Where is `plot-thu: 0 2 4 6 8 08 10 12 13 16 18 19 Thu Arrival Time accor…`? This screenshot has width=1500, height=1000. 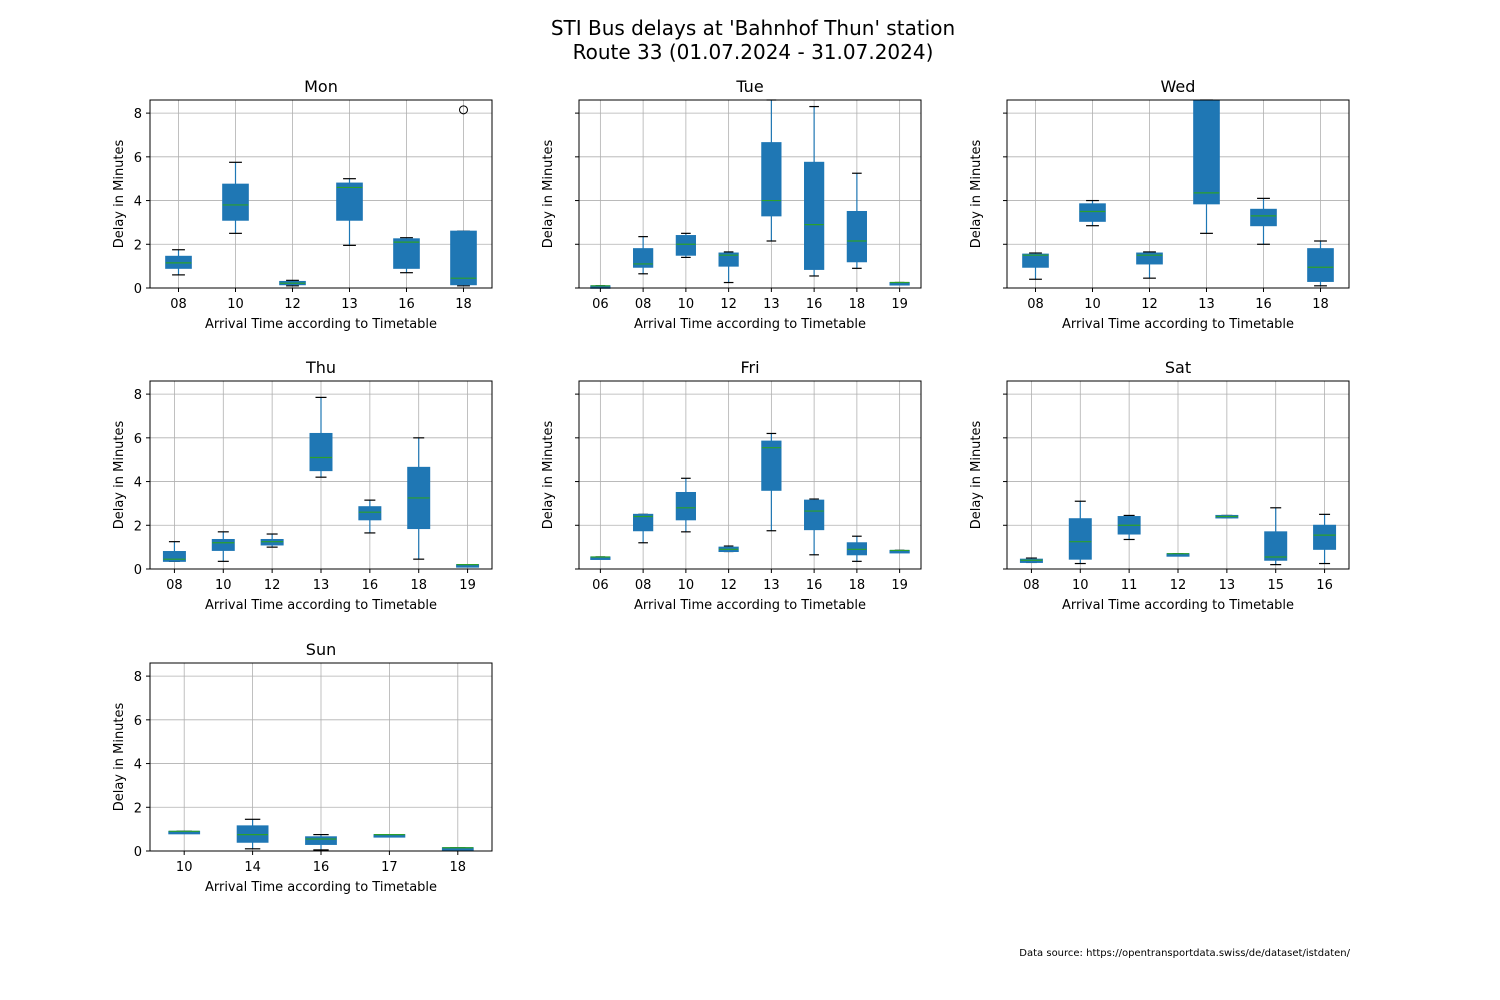
plot-thu: 0 2 4 6 8 08 10 12 13 16 18 19 Thu Arrival Time accor… is located at coordinates (302, 485).